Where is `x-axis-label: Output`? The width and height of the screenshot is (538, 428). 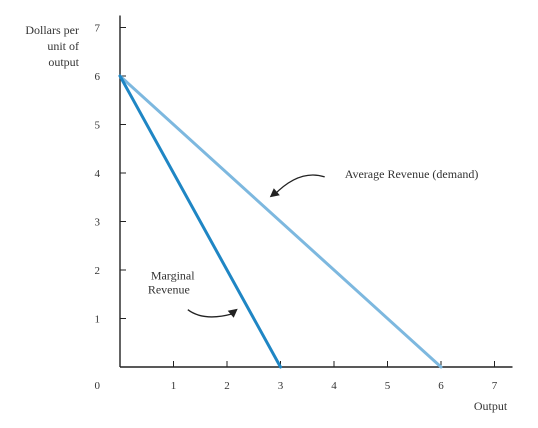 x-axis-label: Output is located at coordinates (491, 406).